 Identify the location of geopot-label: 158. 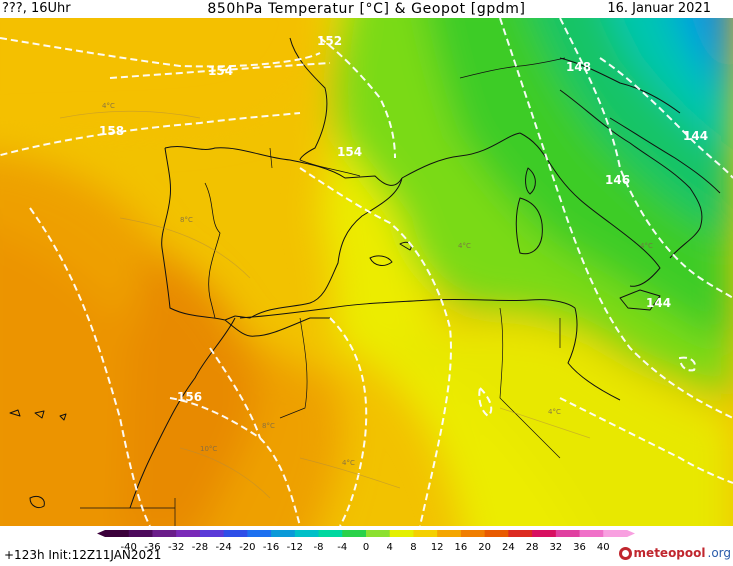
(111, 131).